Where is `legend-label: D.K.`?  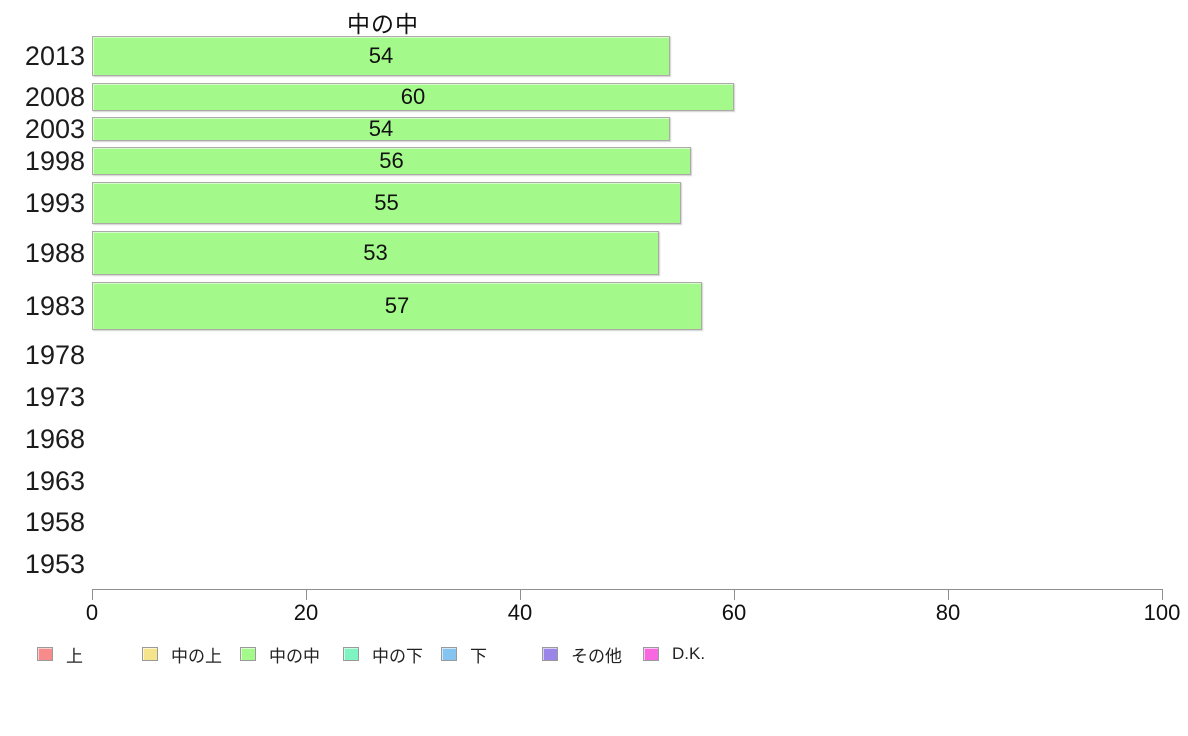 legend-label: D.K. is located at coordinates (689, 653).